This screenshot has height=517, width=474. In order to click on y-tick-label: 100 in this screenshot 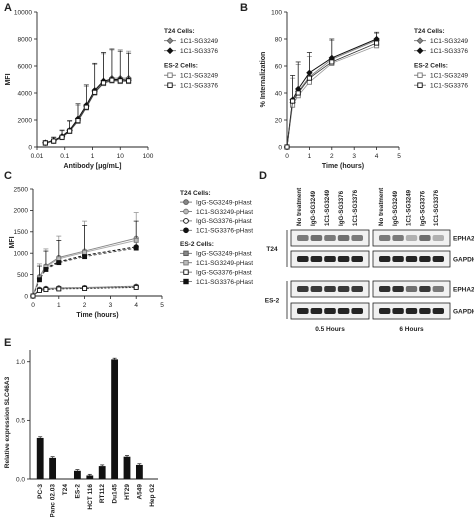, I will do `click(276, 12)`.